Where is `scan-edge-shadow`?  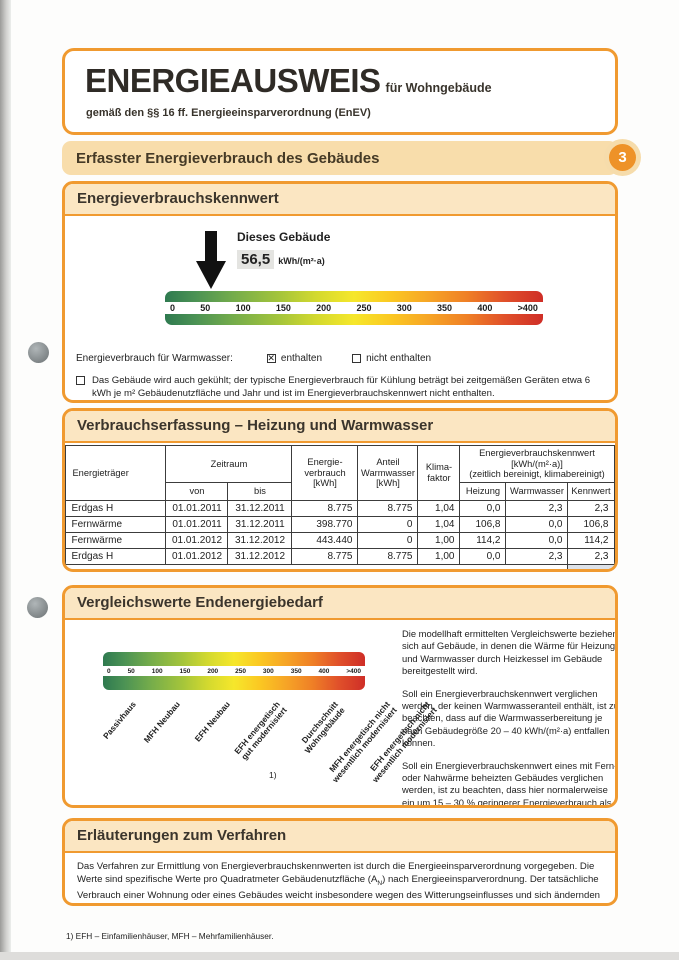
scan-edge-shadow is located at coordinates (5, 476).